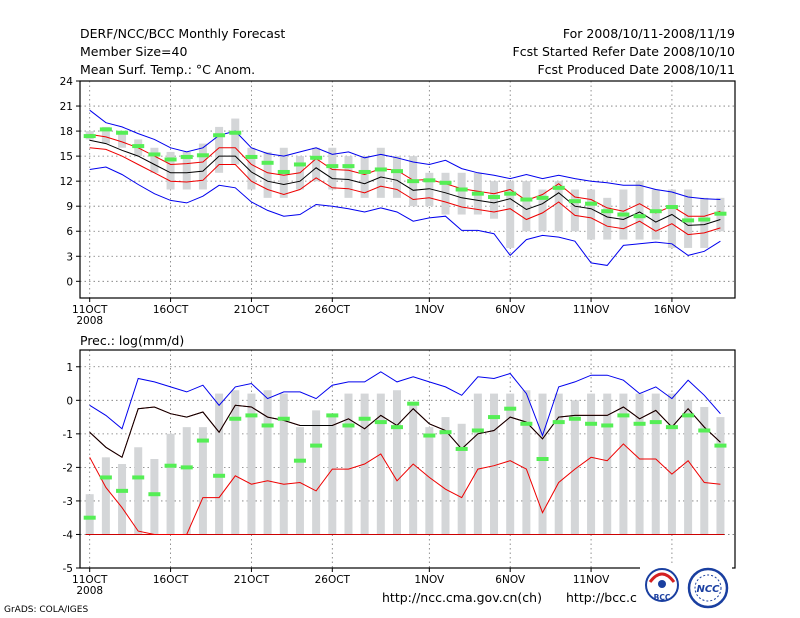  Describe the element at coordinates (66, 157) in the screenshot. I see `ytick-label-0-5: 15` at that location.